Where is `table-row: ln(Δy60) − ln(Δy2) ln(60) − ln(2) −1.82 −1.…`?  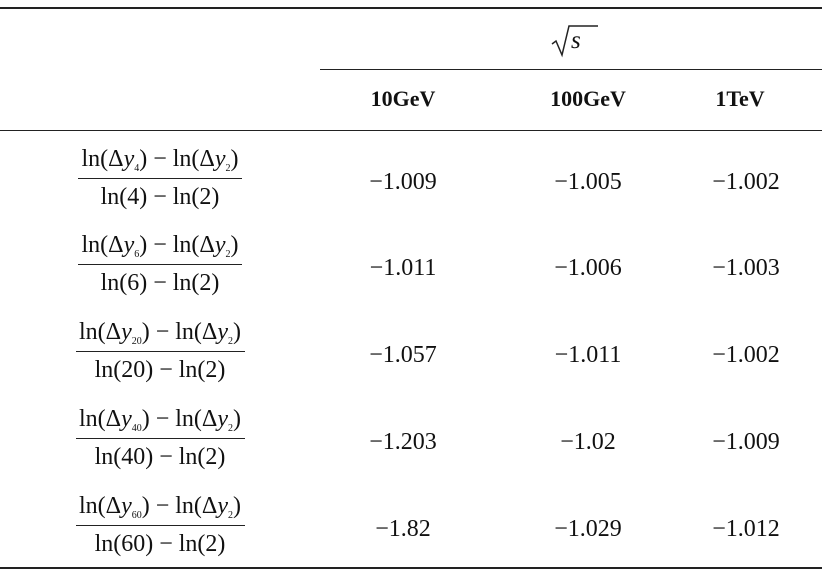
table-row: ln(Δy60) − ln(Δy2) ln(60) − ln(2) −1.82 −1.… is located at coordinates (411, 526).